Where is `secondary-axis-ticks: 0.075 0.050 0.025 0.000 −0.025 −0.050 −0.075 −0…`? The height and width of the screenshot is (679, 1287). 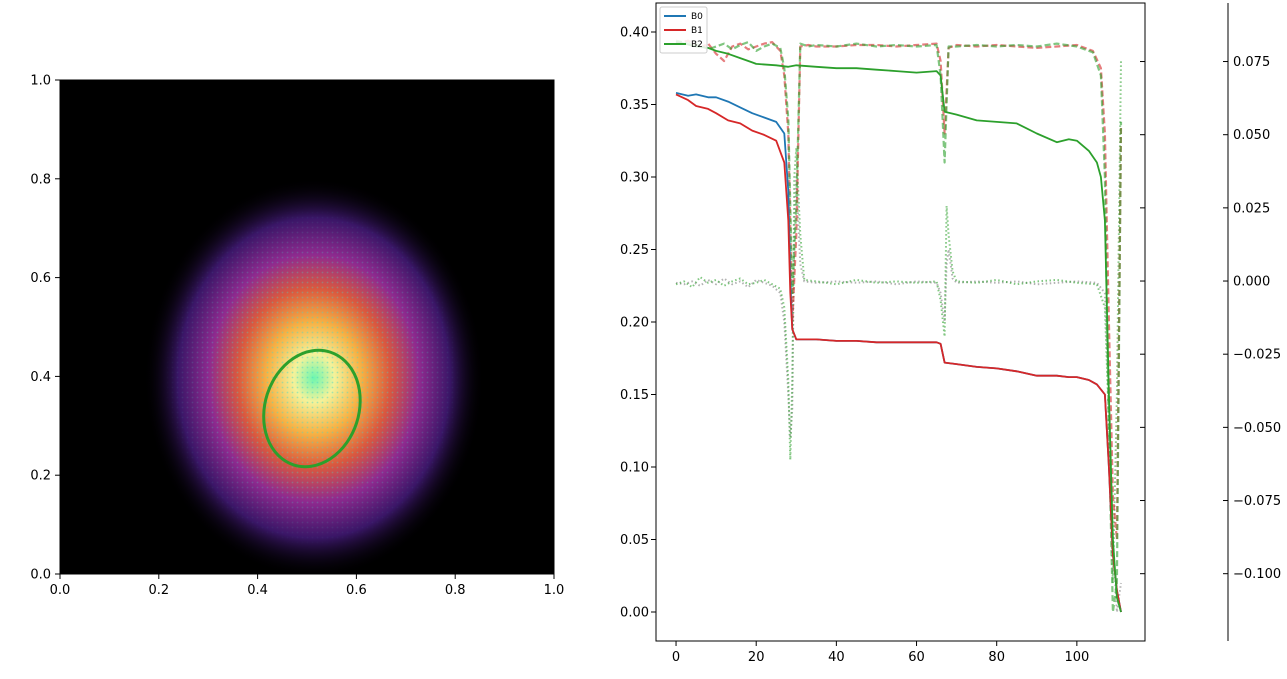
secondary-axis-ticks: 0.075 0.050 0.025 0.000 −0.025 −0.050 −0.075 −0… is located at coordinates (1252, 318).